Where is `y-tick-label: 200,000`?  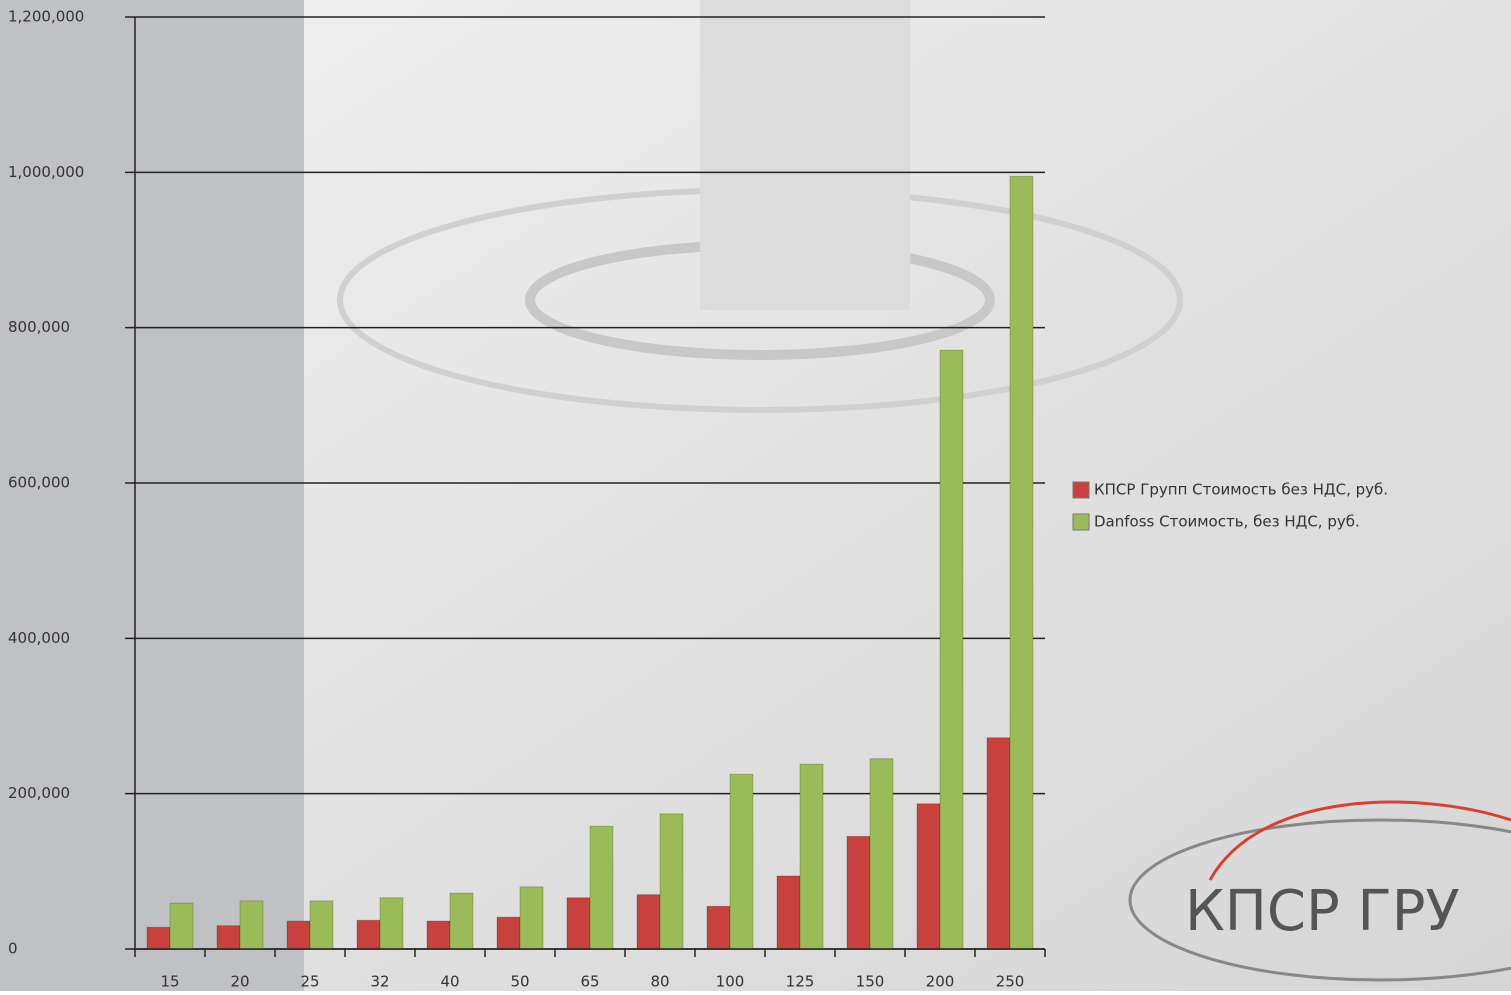
y-tick-label: 200,000 is located at coordinates (39, 793).